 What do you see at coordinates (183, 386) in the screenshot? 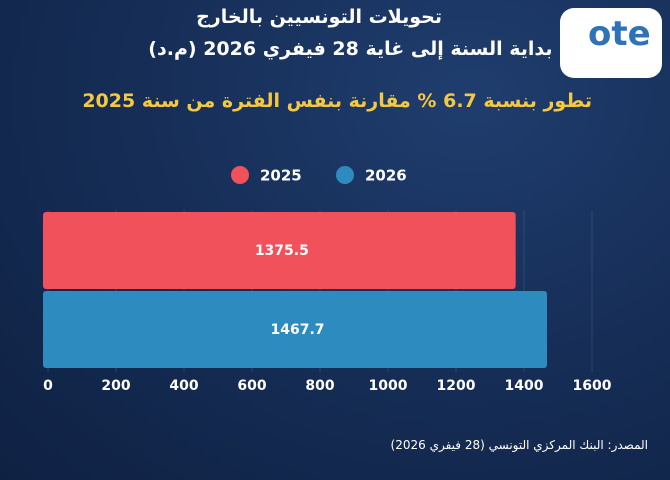
I see `x-tick-label: 400` at bounding box center [183, 386].